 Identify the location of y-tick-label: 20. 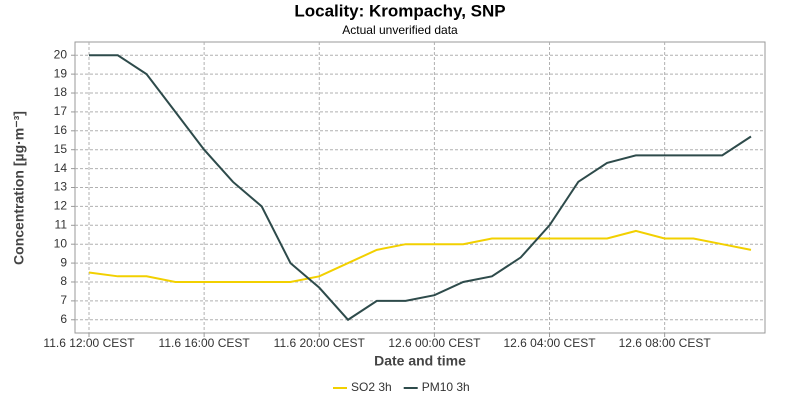
(61, 54).